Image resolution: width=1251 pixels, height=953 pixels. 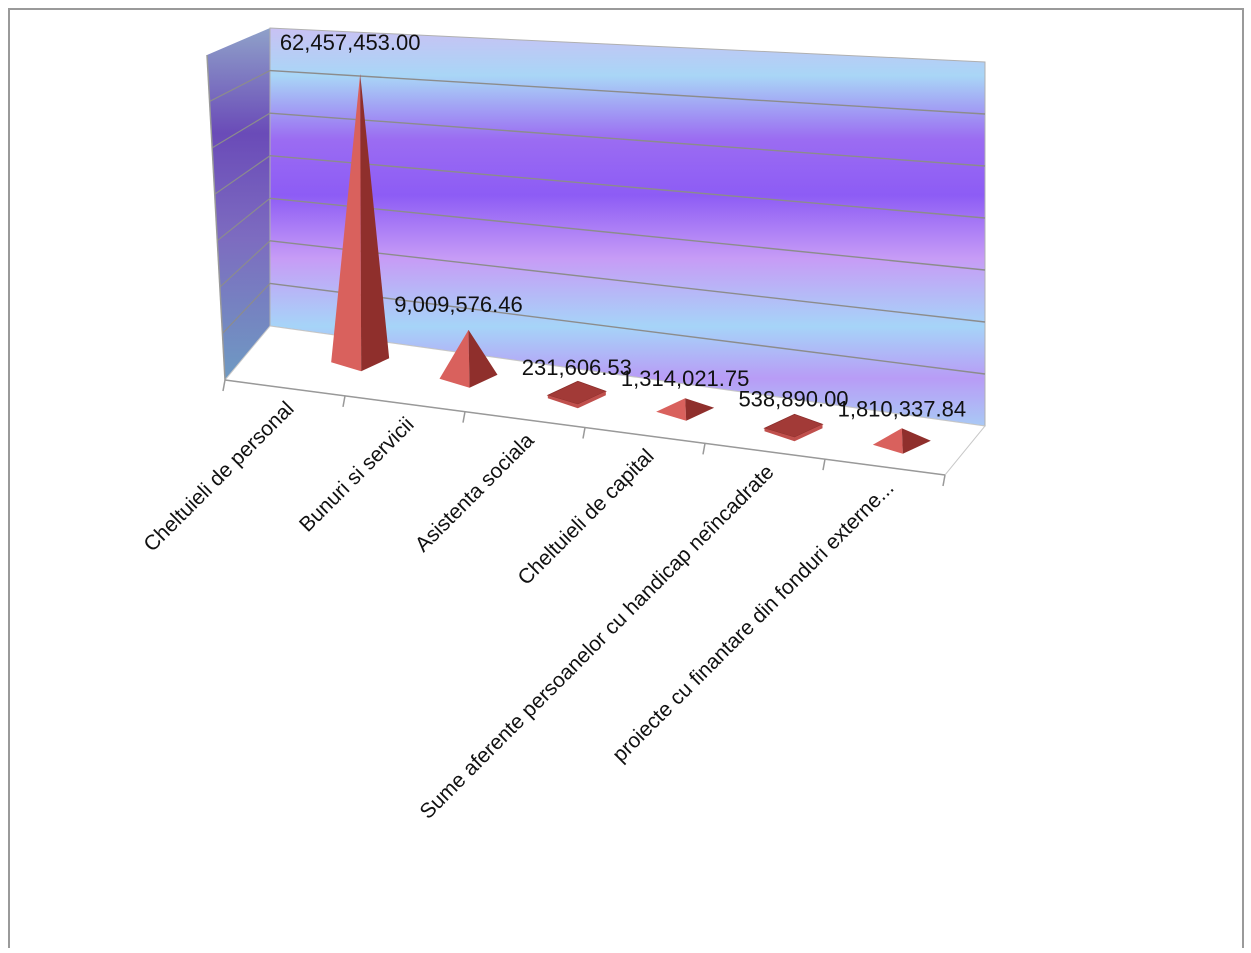 I want to click on category-label: Cheltuieli de personal, so click(x=218, y=476).